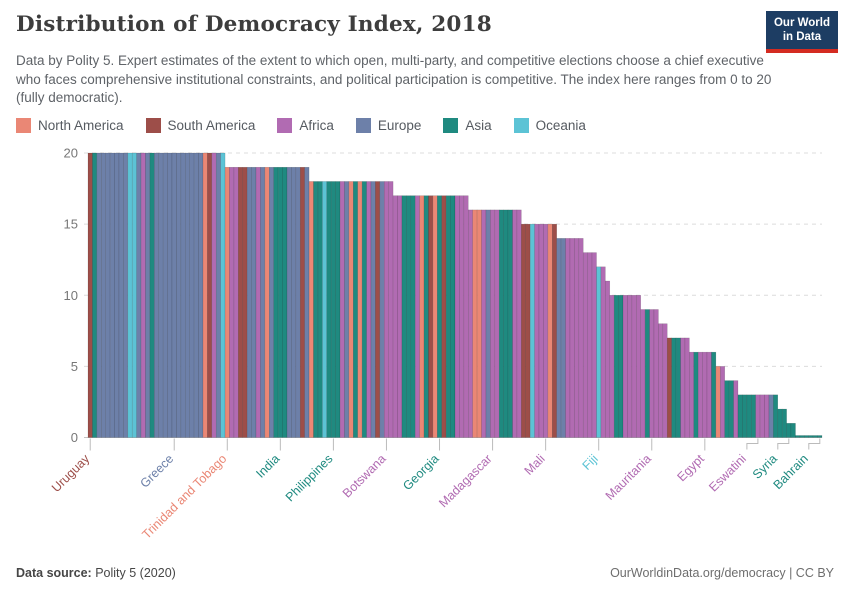  I want to click on x-axis-label-bahrain: Bahrain, so click(791, 472).